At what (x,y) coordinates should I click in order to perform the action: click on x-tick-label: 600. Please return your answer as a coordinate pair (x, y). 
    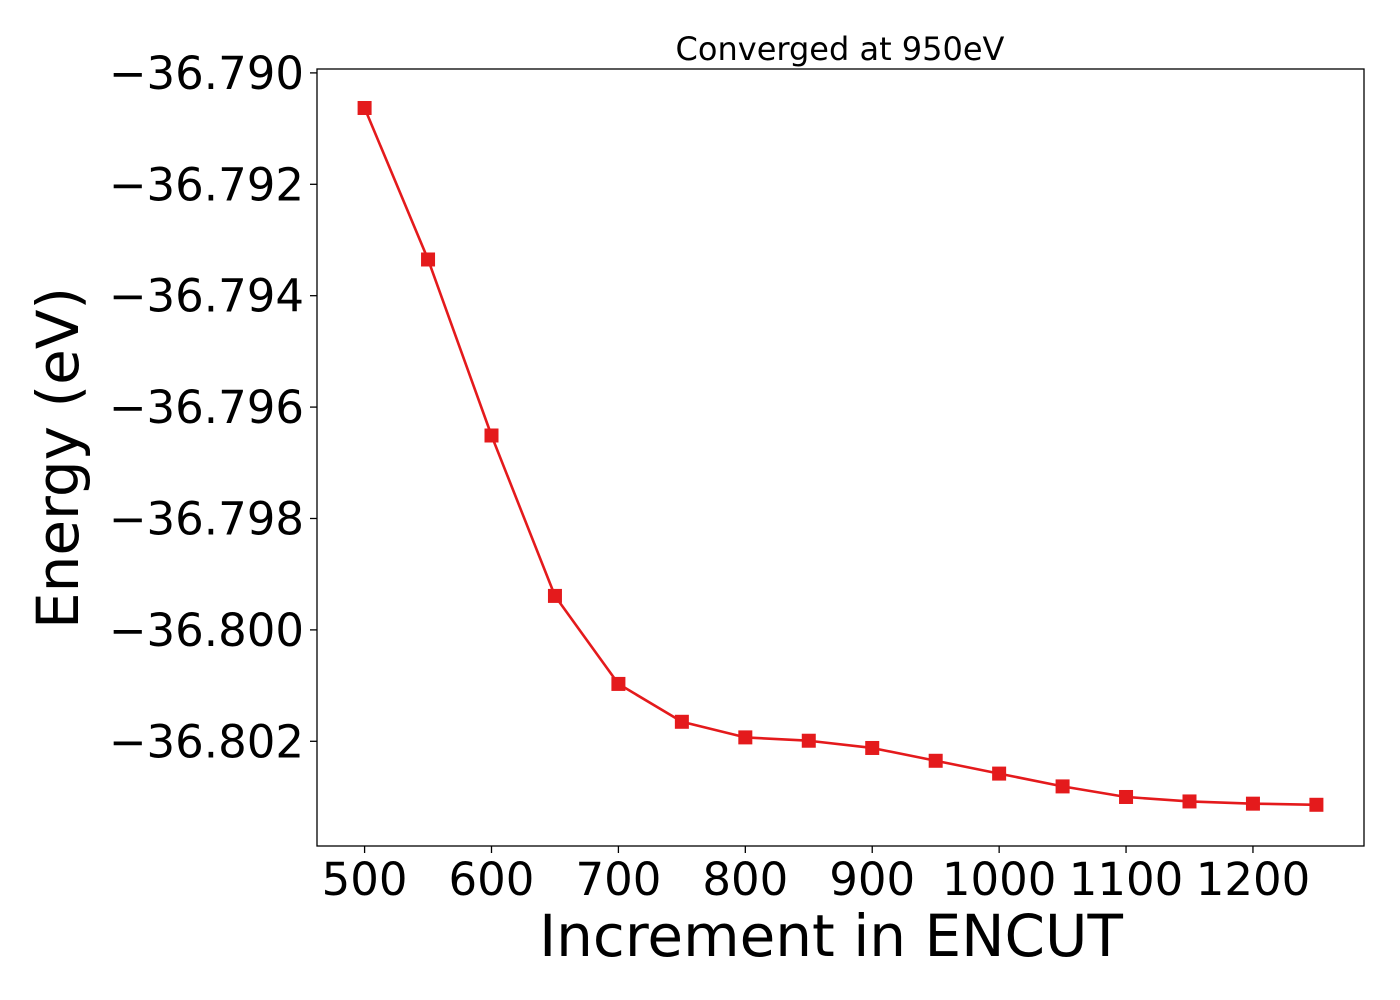
    Looking at the image, I should click on (492, 879).